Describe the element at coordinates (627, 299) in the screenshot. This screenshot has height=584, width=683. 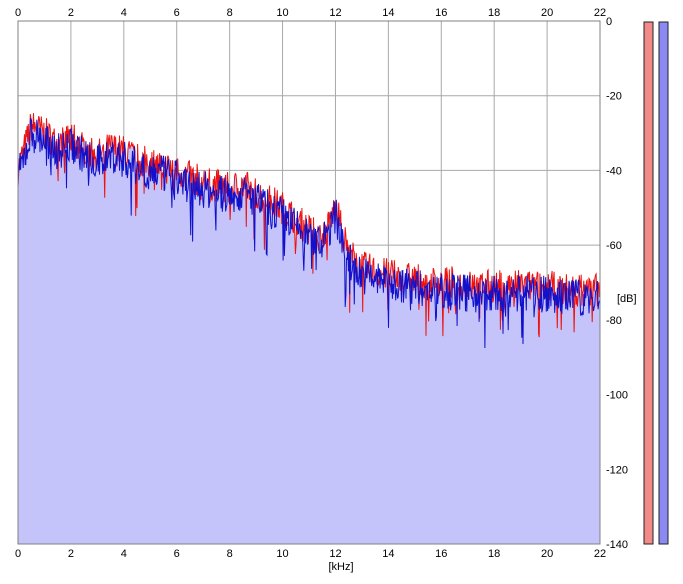
I see `y-axis-label: [dB]` at that location.